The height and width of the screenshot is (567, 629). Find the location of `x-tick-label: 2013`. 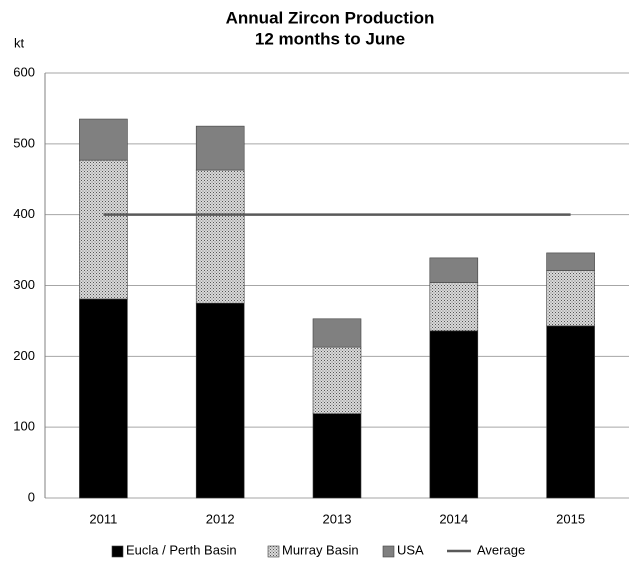

x-tick-label: 2013 is located at coordinates (337, 518).